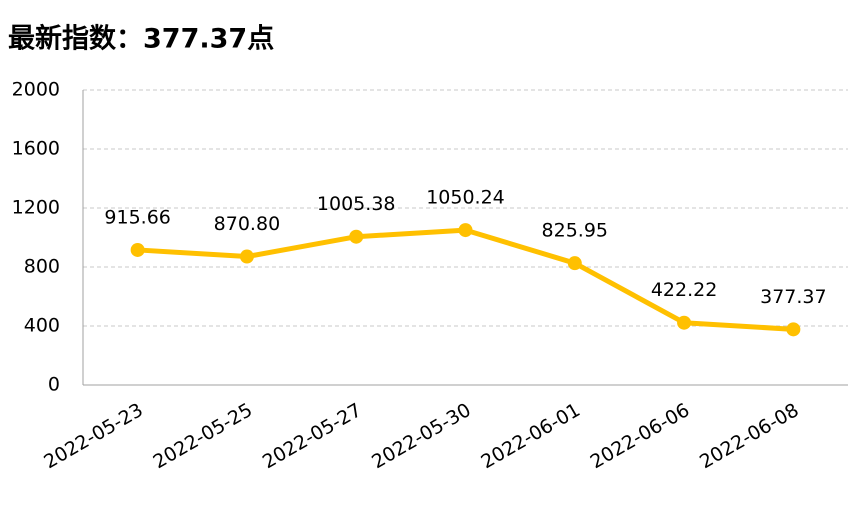 This screenshot has width=864, height=511. Describe the element at coordinates (793, 297) in the screenshot. I see `data-label: 377.37` at that location.